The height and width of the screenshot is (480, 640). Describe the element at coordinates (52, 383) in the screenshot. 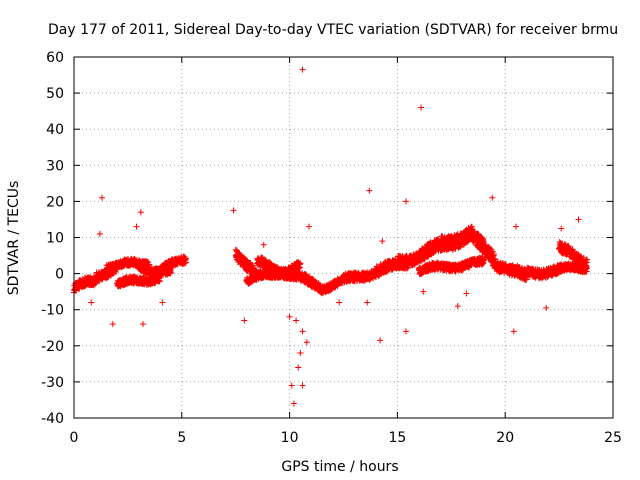

I see `y-tick-label: -30` at that location.